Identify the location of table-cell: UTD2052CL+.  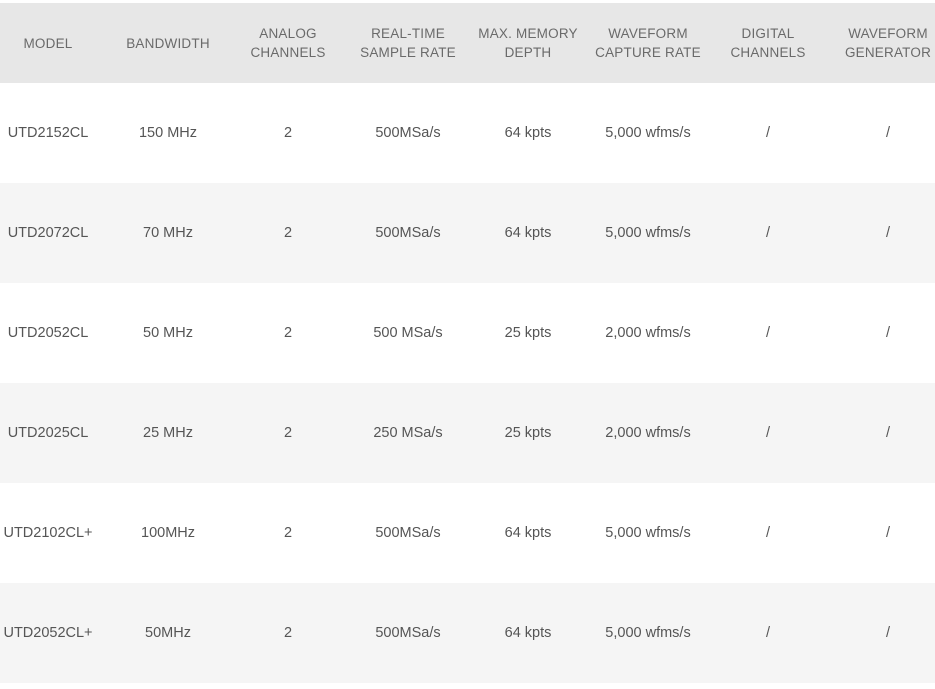
(48, 633).